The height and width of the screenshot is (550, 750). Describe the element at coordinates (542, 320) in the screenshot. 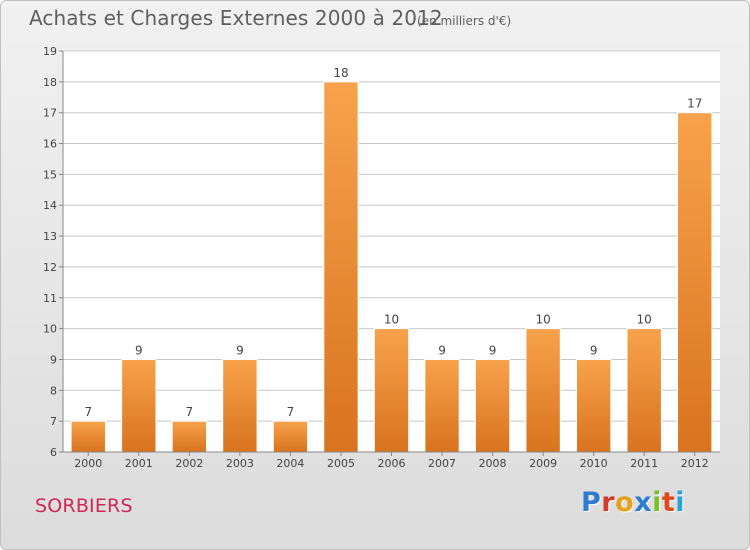

I see `data-label-2009: 10` at that location.